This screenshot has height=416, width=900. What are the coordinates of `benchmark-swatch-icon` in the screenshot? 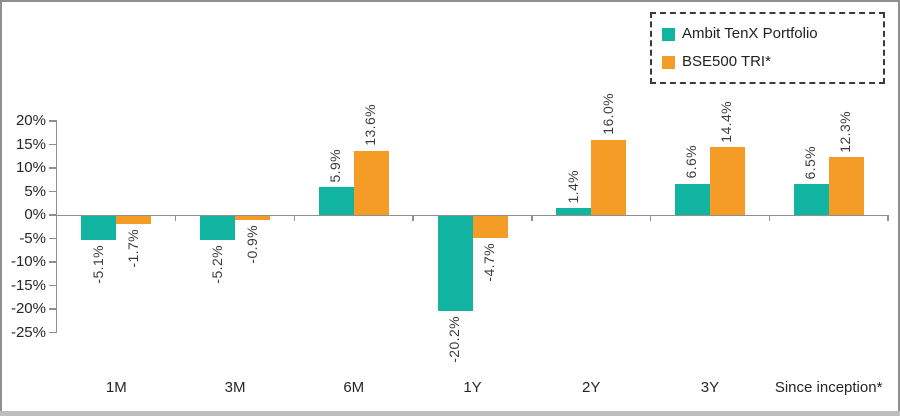 It's located at (668, 62).